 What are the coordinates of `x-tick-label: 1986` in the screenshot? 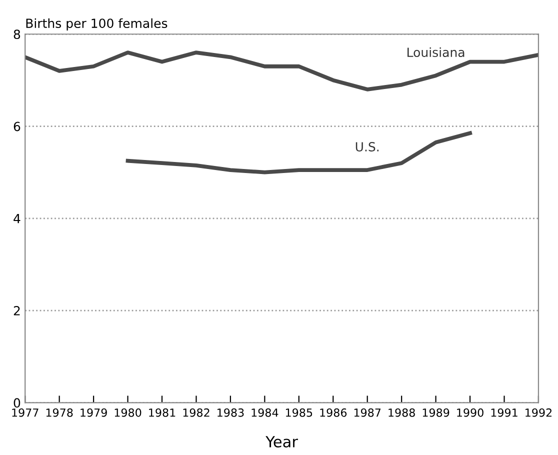 It's located at (333, 412).